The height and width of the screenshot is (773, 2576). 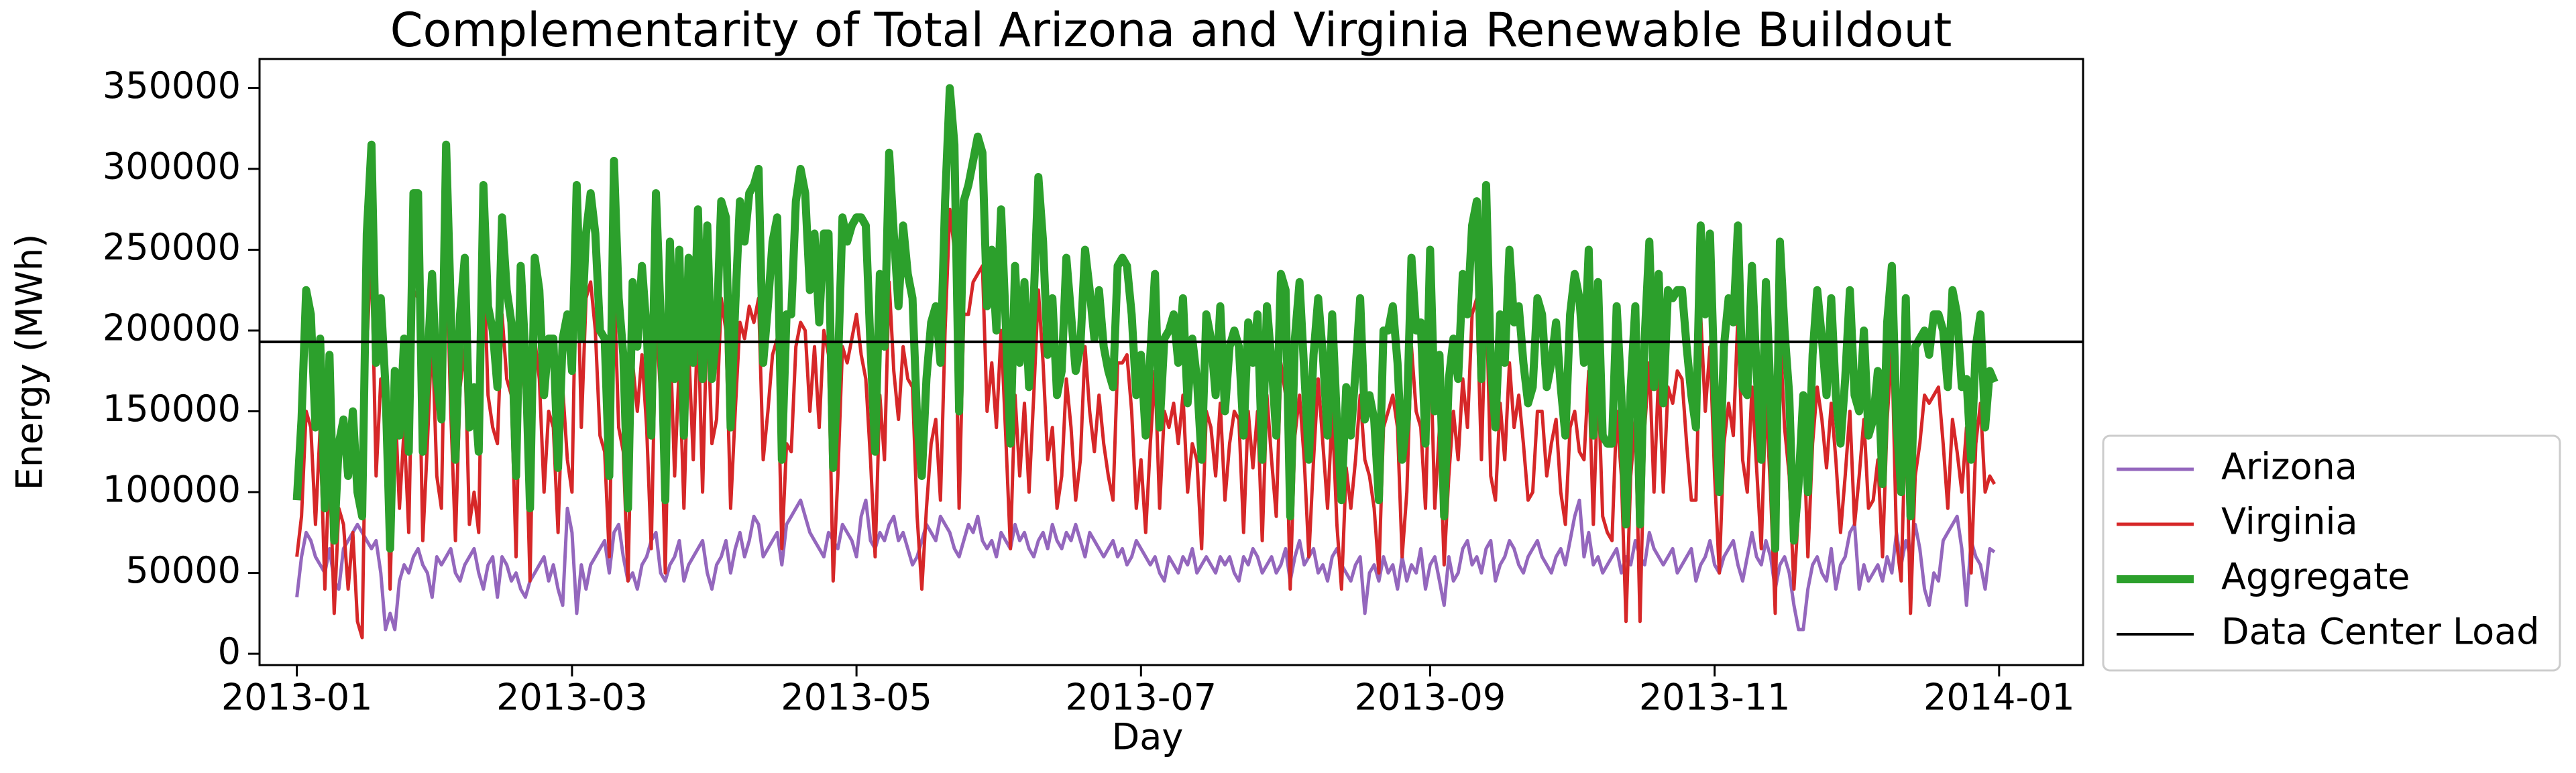 I want to click on legend-label: Aggregate, so click(x=2315, y=577).